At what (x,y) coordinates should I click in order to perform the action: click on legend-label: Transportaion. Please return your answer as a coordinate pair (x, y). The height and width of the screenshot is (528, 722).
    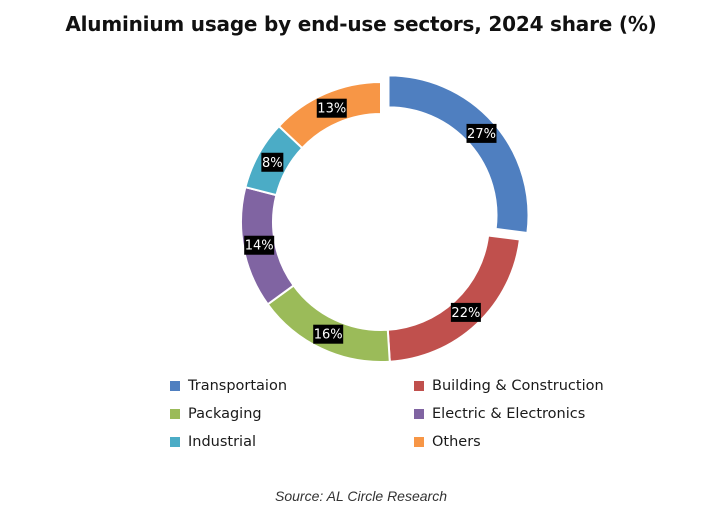
    Looking at the image, I should click on (238, 385).